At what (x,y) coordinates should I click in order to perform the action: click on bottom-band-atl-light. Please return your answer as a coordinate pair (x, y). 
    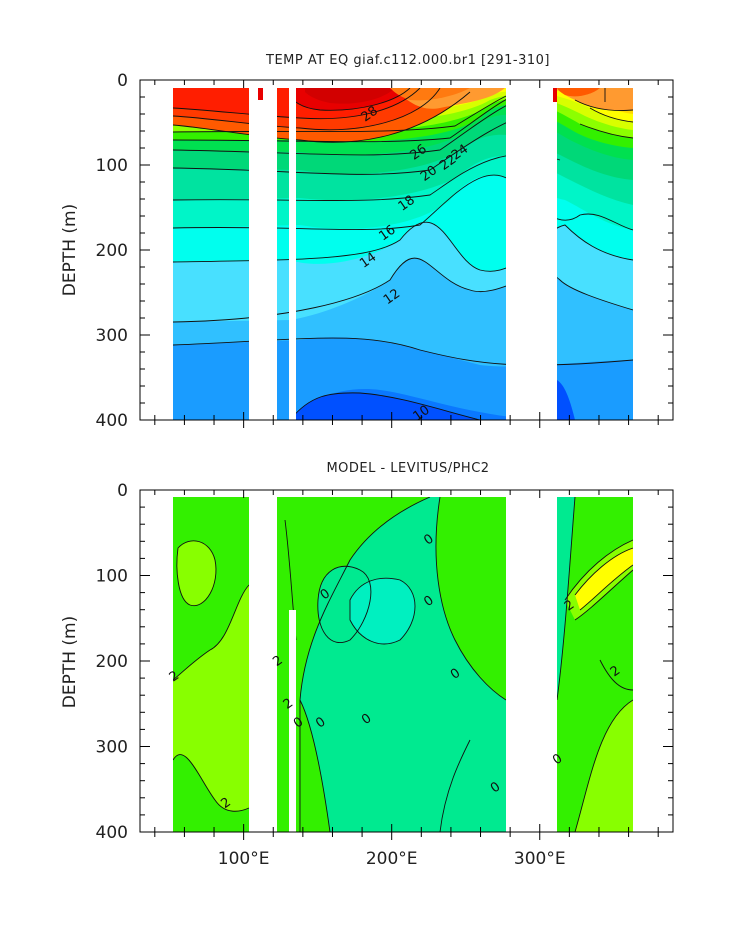
    Looking at the image, I should click on (604, 766).